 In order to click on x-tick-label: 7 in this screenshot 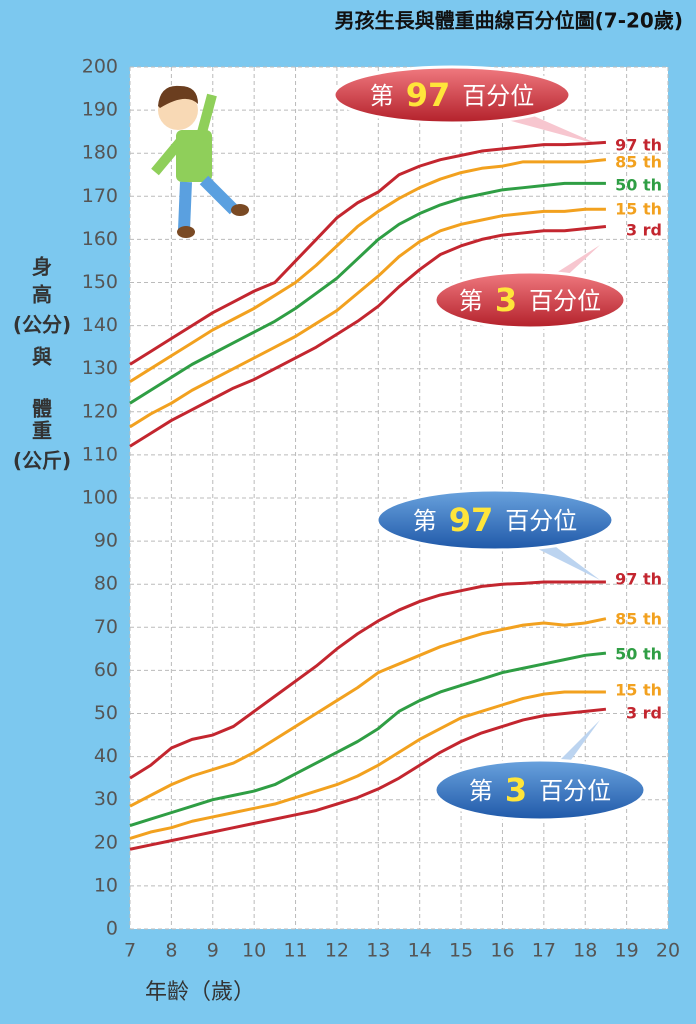, I will do `click(130, 951)`.